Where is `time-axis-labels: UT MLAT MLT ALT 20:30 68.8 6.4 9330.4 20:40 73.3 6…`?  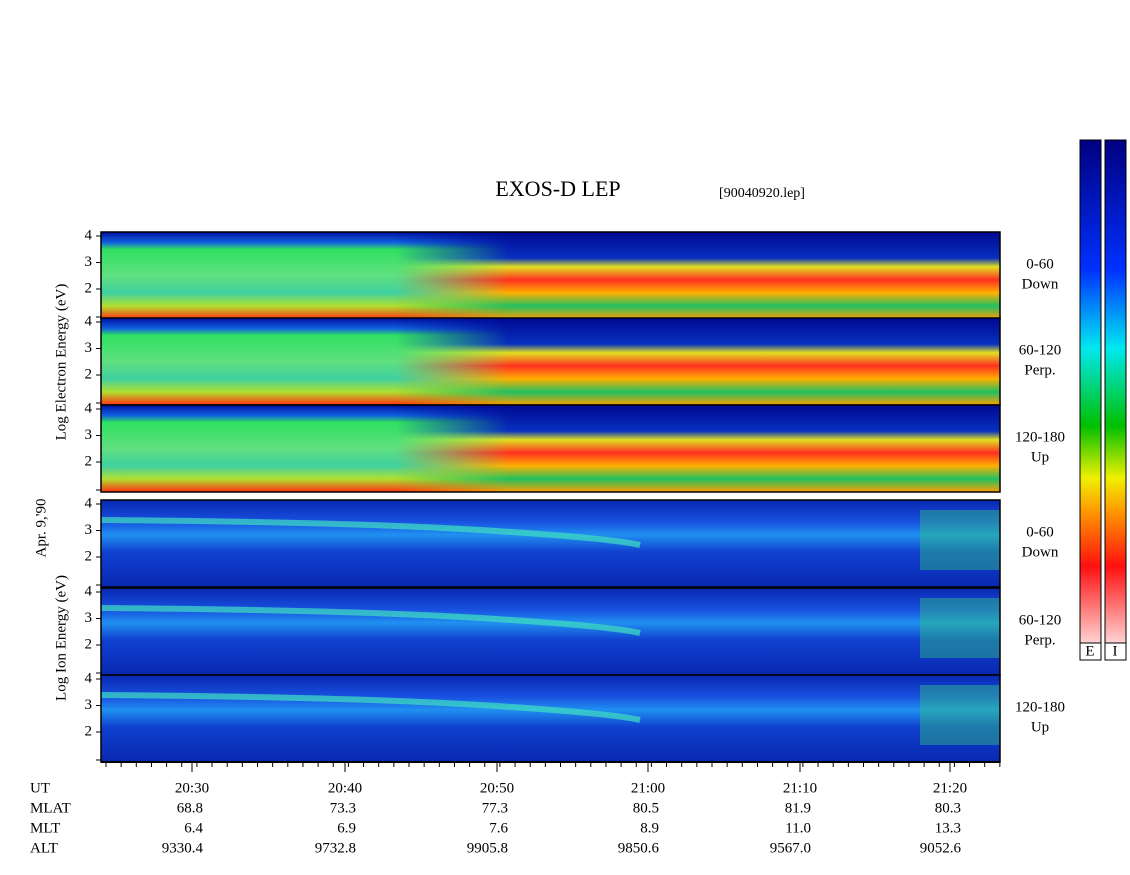 time-axis-labels: UT MLAT MLT ALT 20:30 68.8 6.4 9330.4 20:40 73.3 6… is located at coordinates (515, 809).